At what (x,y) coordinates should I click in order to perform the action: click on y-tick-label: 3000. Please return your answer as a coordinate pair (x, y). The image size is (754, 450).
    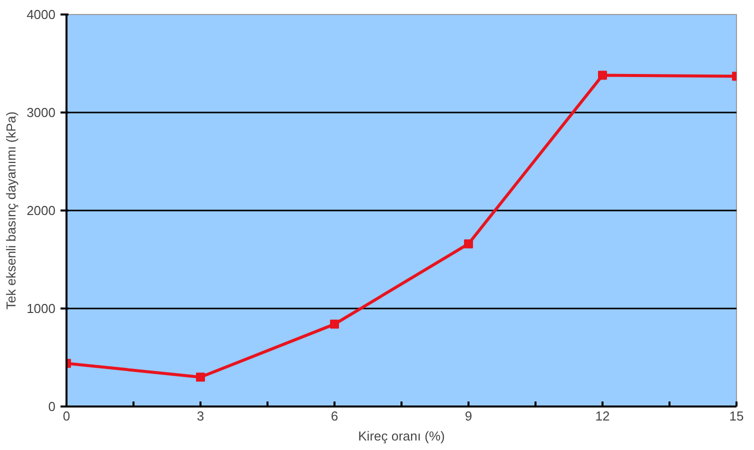
    Looking at the image, I should click on (41, 112).